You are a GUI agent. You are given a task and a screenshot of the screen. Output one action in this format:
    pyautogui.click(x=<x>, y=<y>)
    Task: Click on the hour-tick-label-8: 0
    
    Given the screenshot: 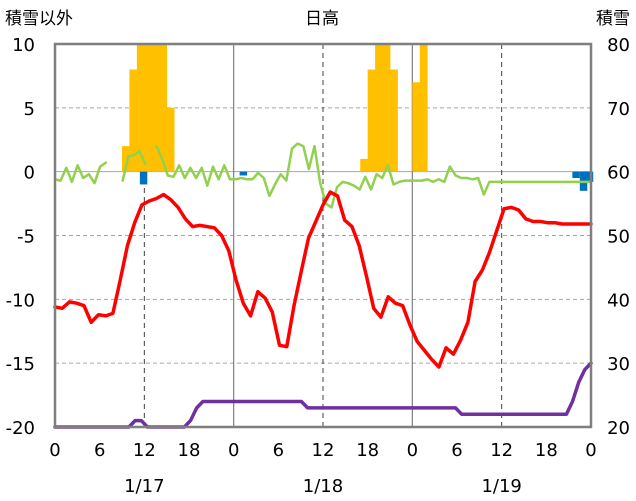 What is the action you would take?
    pyautogui.click(x=412, y=450)
    